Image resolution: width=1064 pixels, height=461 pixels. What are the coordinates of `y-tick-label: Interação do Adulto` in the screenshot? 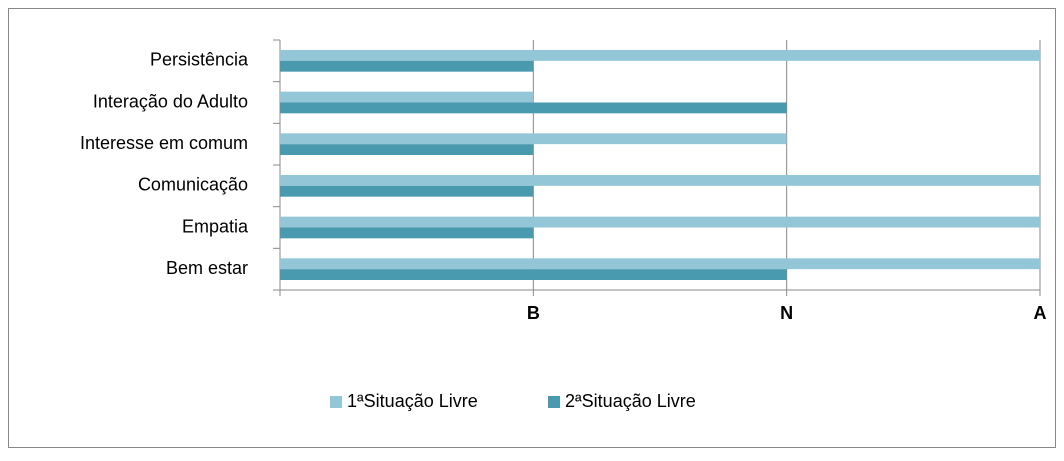 It's located at (170, 101).